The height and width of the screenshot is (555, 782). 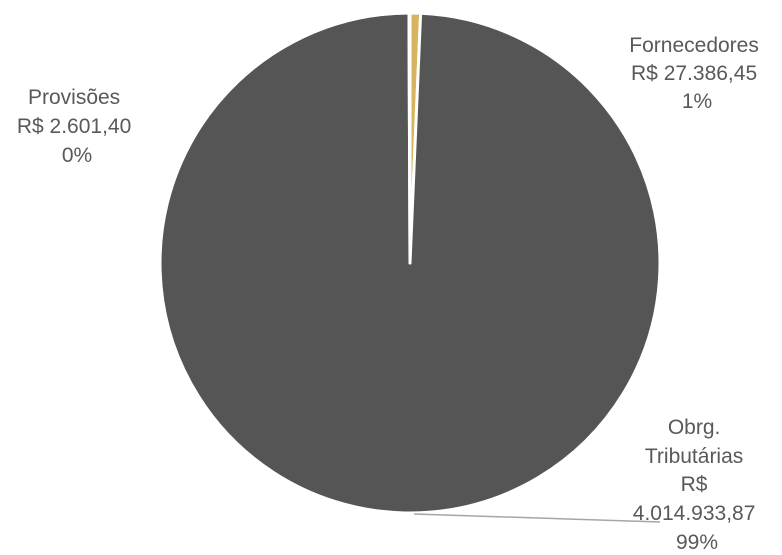 What do you see at coordinates (694, 456) in the screenshot?
I see `slice-label-category-line-2: Tributárias` at bounding box center [694, 456].